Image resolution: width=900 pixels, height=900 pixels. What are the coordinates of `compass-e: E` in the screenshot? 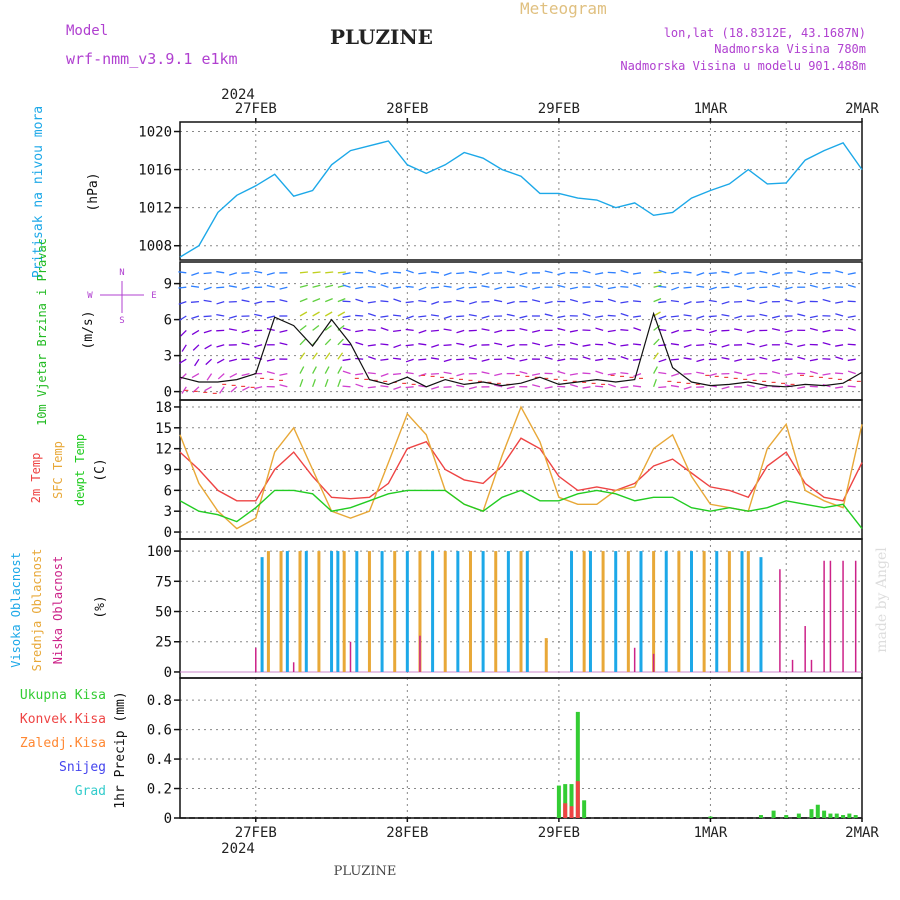 It's located at (153, 296).